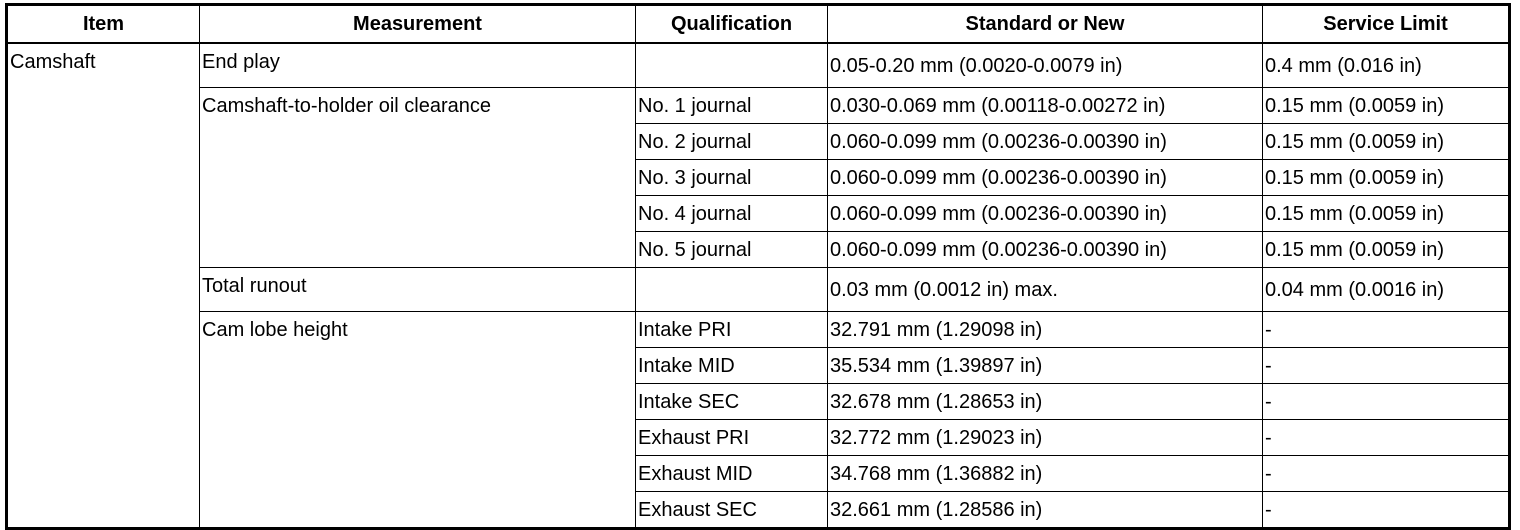 This screenshot has width=1520, height=530. What do you see at coordinates (1045, 510) in the screenshot?
I see `standard-cell: 32.661 mm (1.28586 in)` at bounding box center [1045, 510].